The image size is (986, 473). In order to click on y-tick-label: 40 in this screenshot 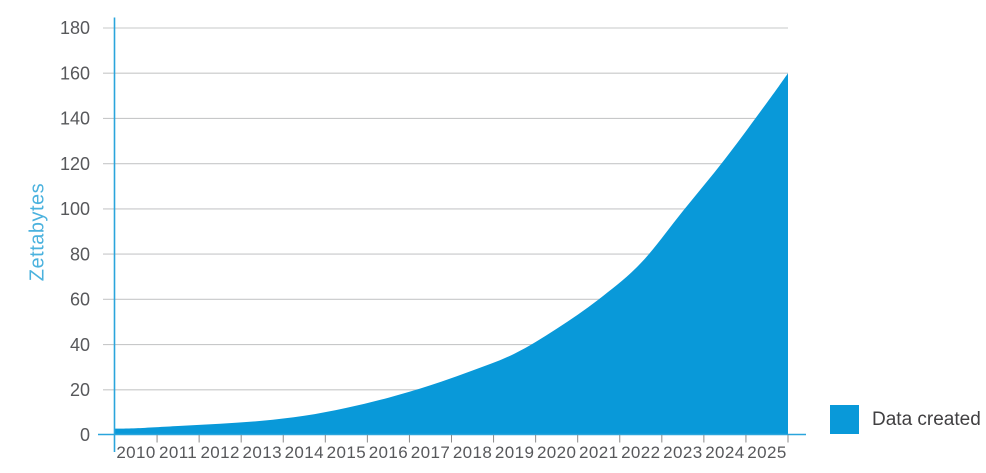, I will do `click(80, 345)`.